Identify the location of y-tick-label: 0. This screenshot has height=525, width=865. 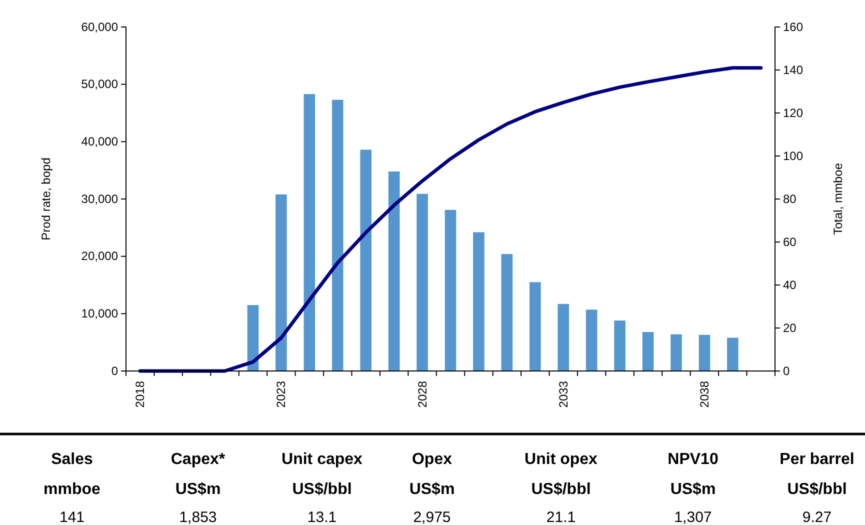
(114, 371).